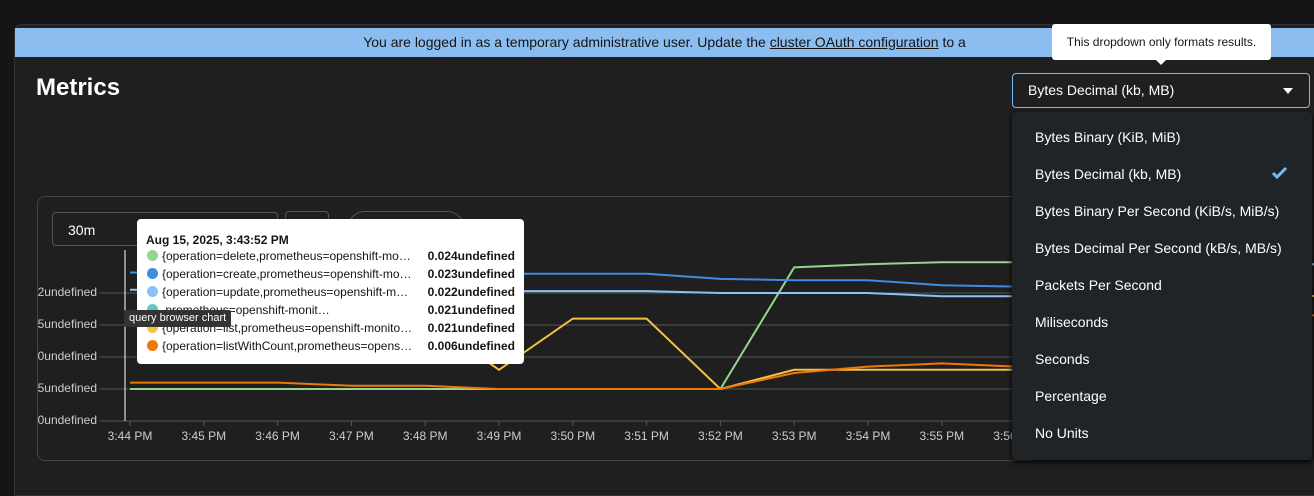 Image resolution: width=1314 pixels, height=496 pixels. What do you see at coordinates (471, 274) in the screenshot?
I see `series-value: 0.023undefined` at bounding box center [471, 274].